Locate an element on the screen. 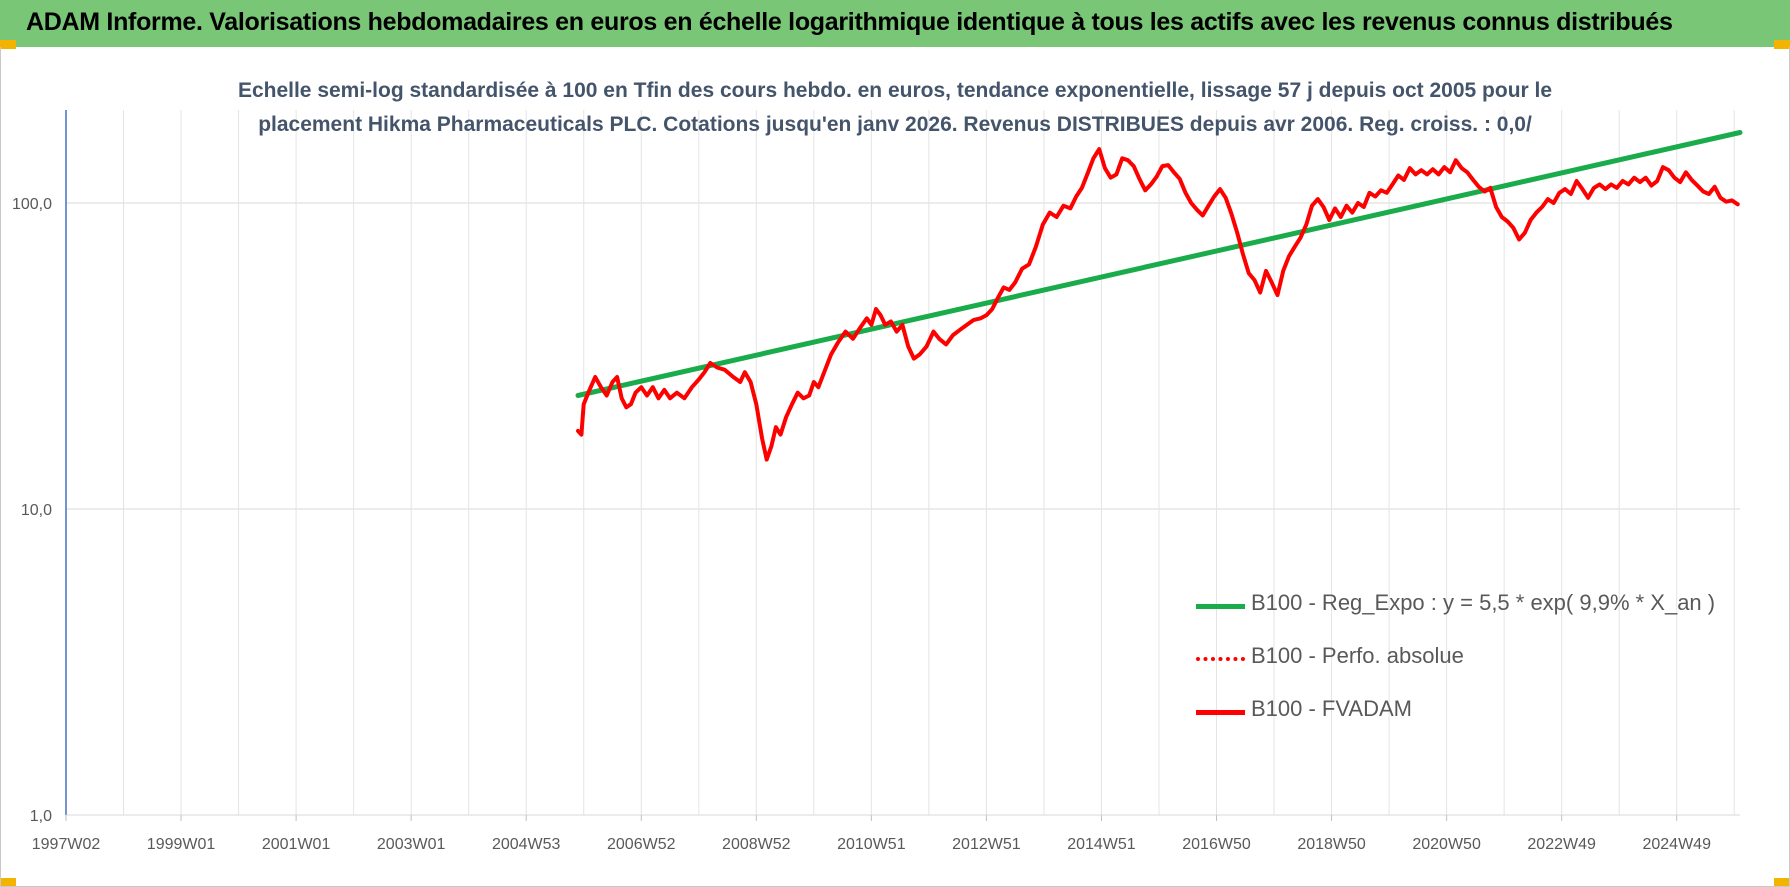 The height and width of the screenshot is (887, 1790). corner-marker-right is located at coordinates (1782, 44).